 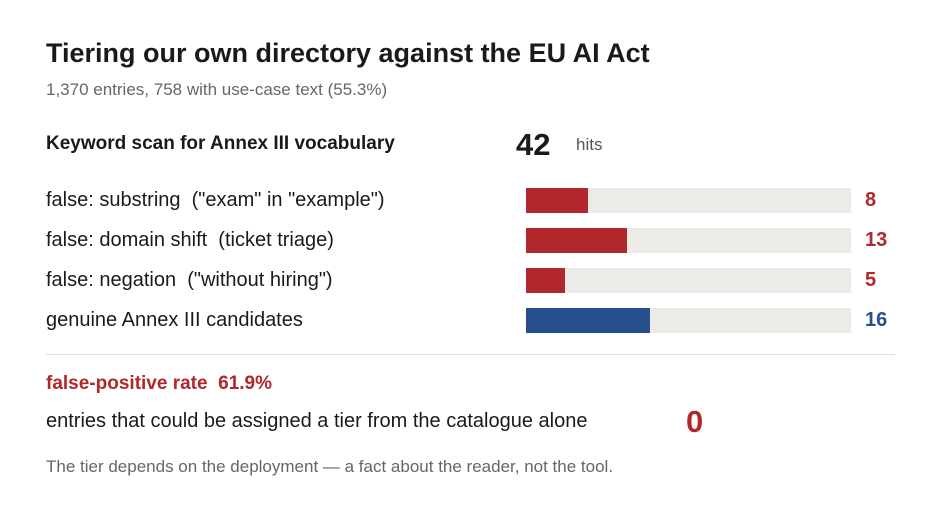 What do you see at coordinates (470, 280) in the screenshot?
I see `bar-row: false: negation ("without hiring") 5` at bounding box center [470, 280].